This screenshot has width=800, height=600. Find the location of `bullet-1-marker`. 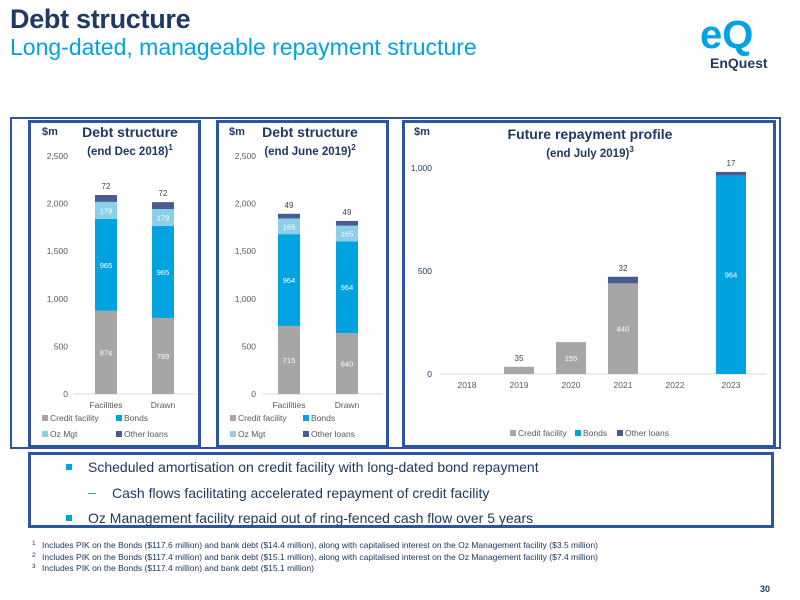

bullet-1-marker is located at coordinates (69, 467).